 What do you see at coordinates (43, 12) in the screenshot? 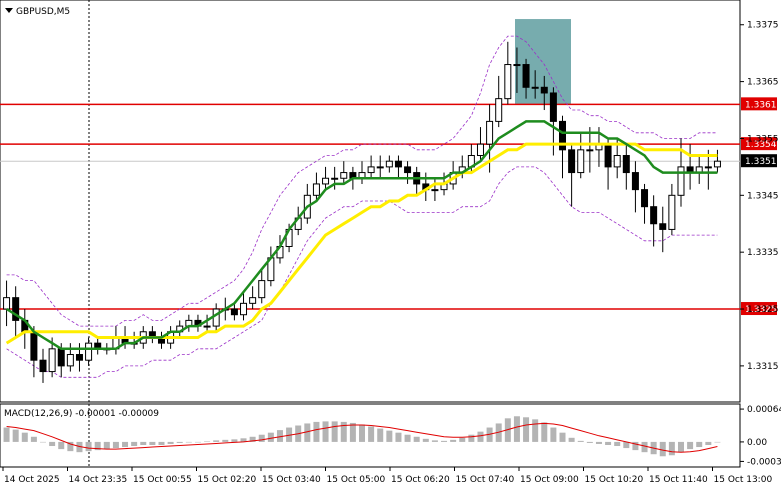
I see `chart-title: GBPUSD,M5` at bounding box center [43, 12].